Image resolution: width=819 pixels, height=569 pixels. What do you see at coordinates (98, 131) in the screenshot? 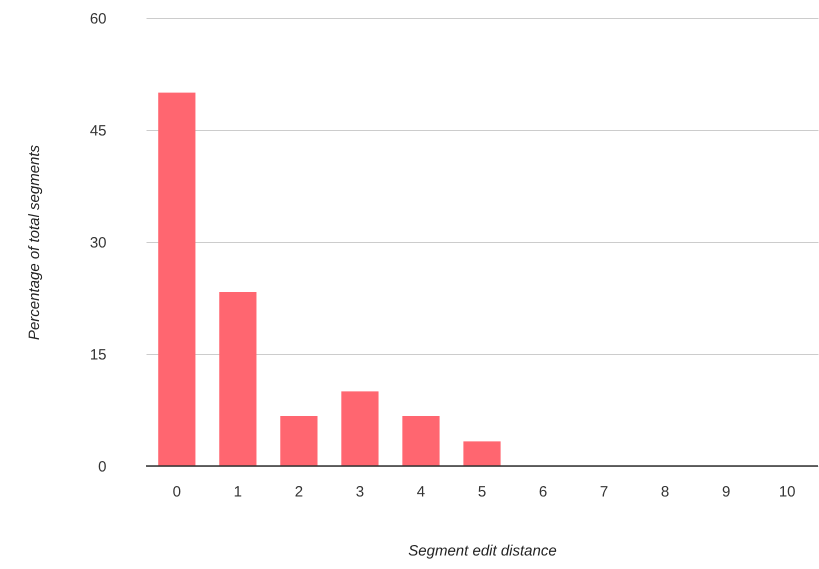
I see `y-tick-label: 45` at bounding box center [98, 131].